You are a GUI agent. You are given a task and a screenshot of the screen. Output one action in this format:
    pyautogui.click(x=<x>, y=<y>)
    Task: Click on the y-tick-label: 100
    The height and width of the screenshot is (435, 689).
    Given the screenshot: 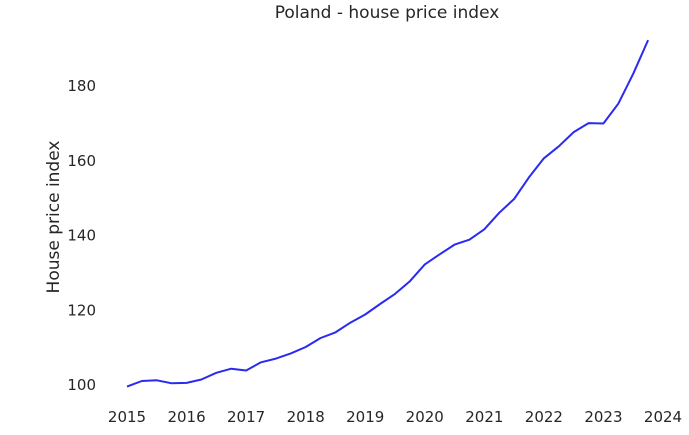 What is the action you would take?
    pyautogui.click(x=81, y=385)
    